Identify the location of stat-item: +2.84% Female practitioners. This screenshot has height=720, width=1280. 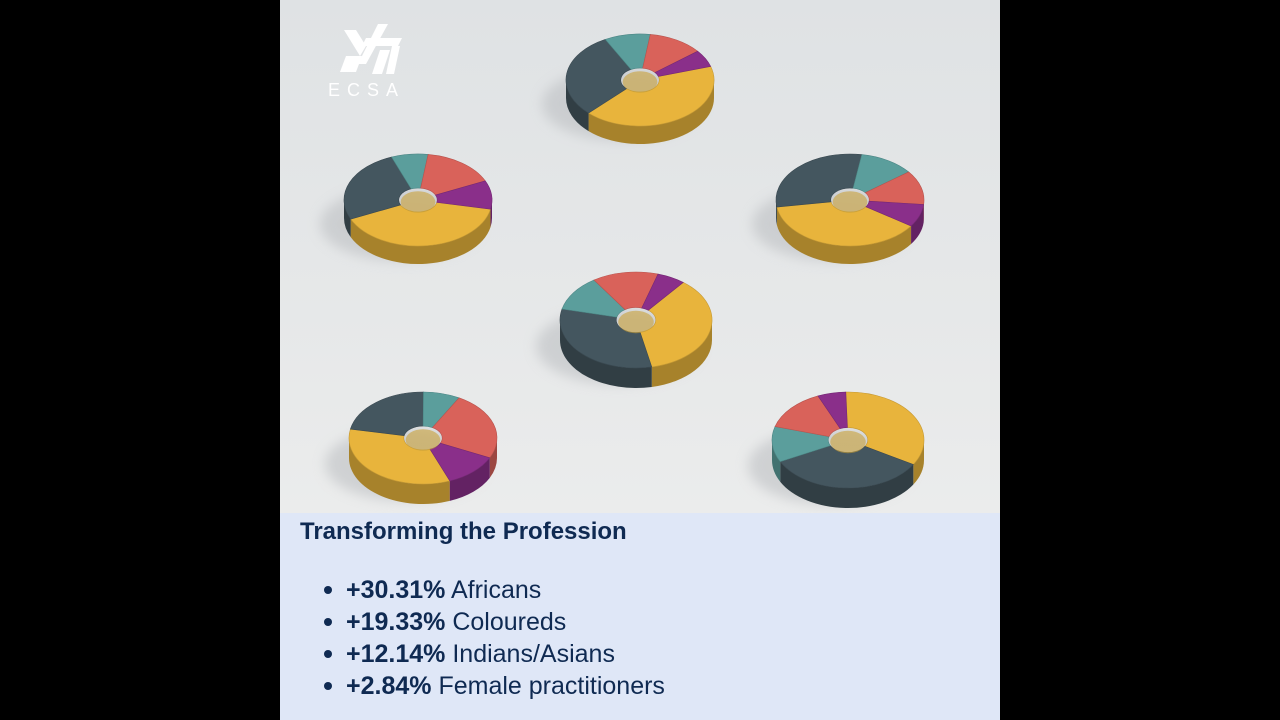
(494, 686).